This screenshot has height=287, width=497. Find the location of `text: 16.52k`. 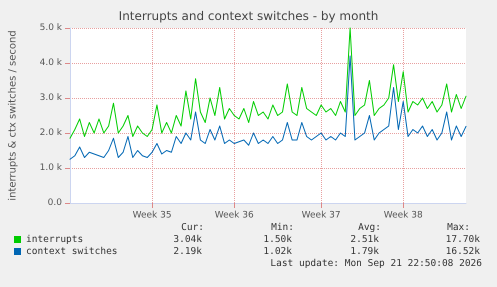

text: 16.52k is located at coordinates (463, 251).